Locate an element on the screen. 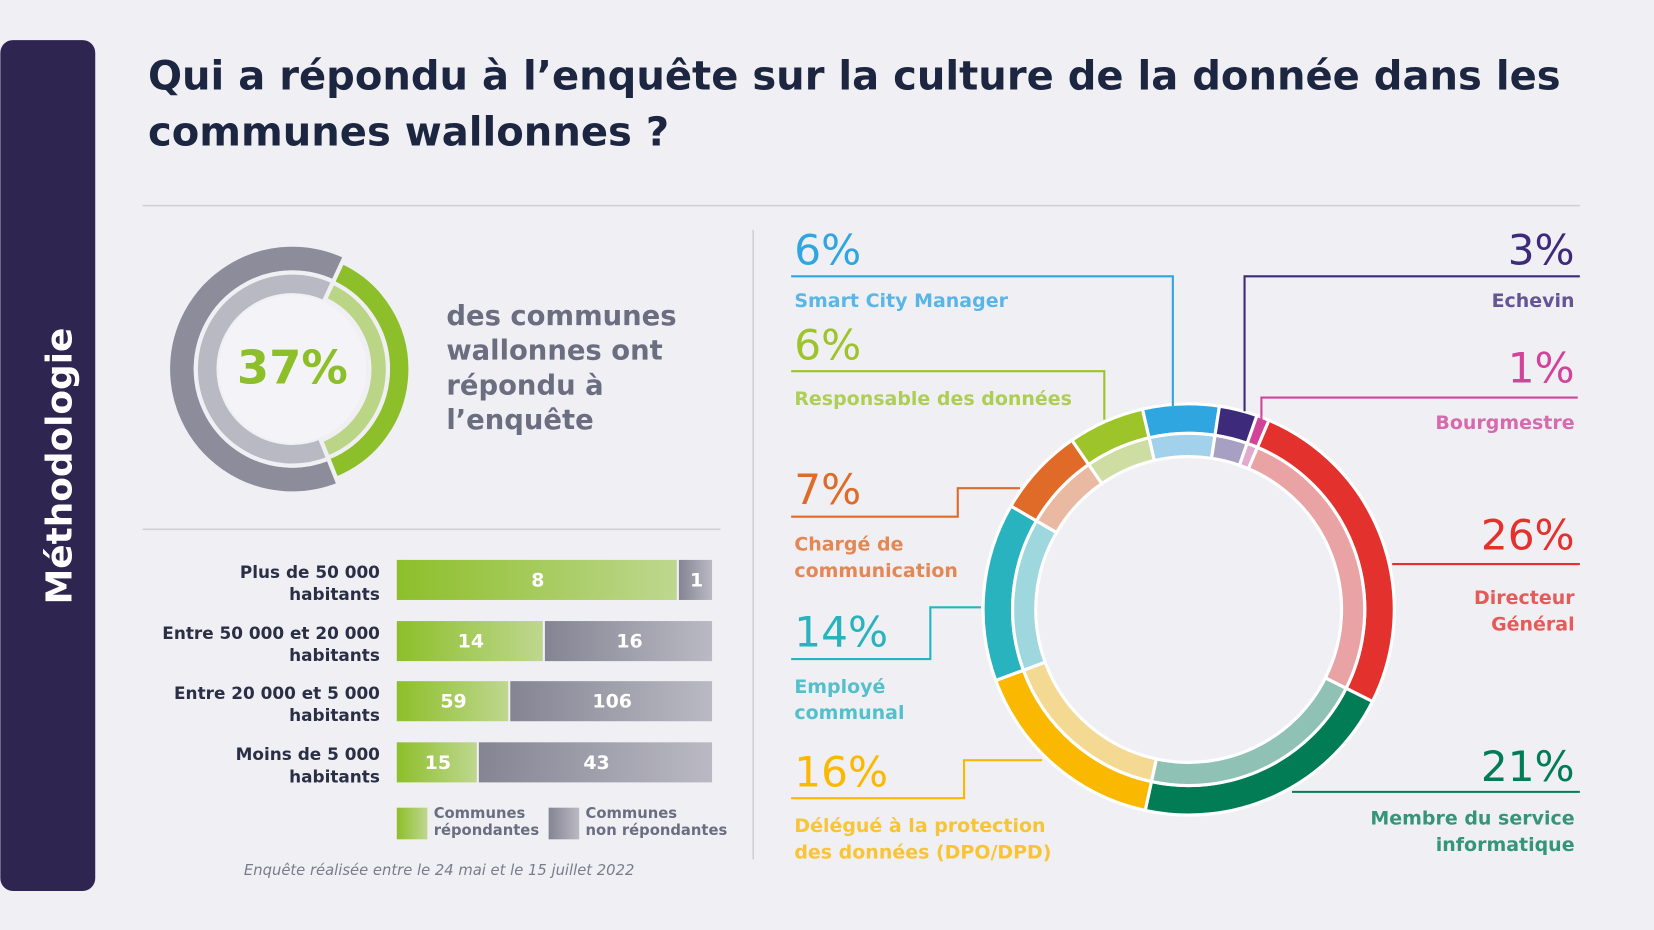  slice-label: Echevin is located at coordinates (1533, 301).